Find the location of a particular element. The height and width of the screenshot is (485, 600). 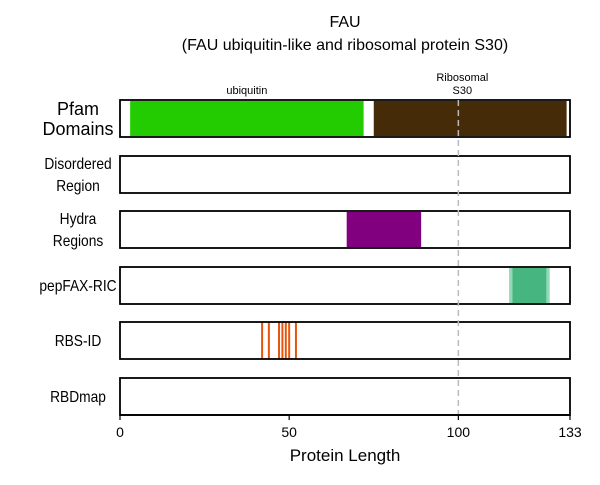

track-label: pepFAX-RIC is located at coordinates (77, 286).